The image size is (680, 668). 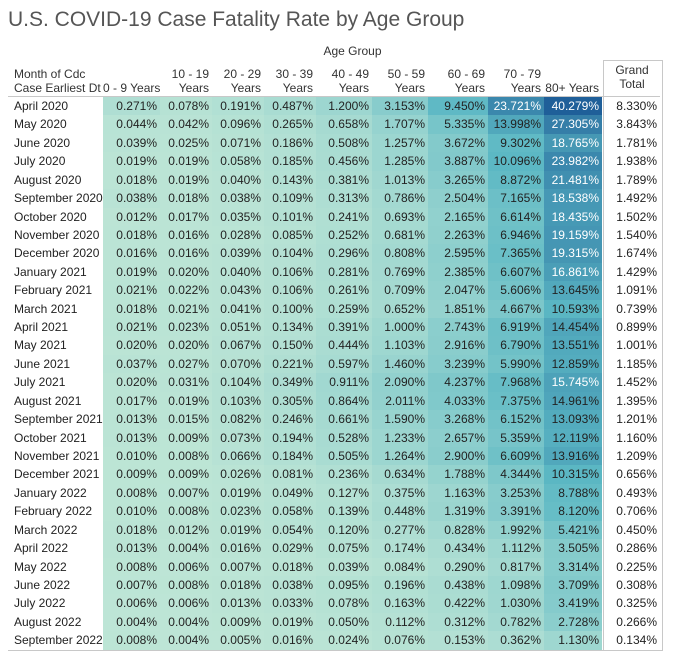 I want to click on heatmap-cell: 13.551%, so click(x=573, y=346).